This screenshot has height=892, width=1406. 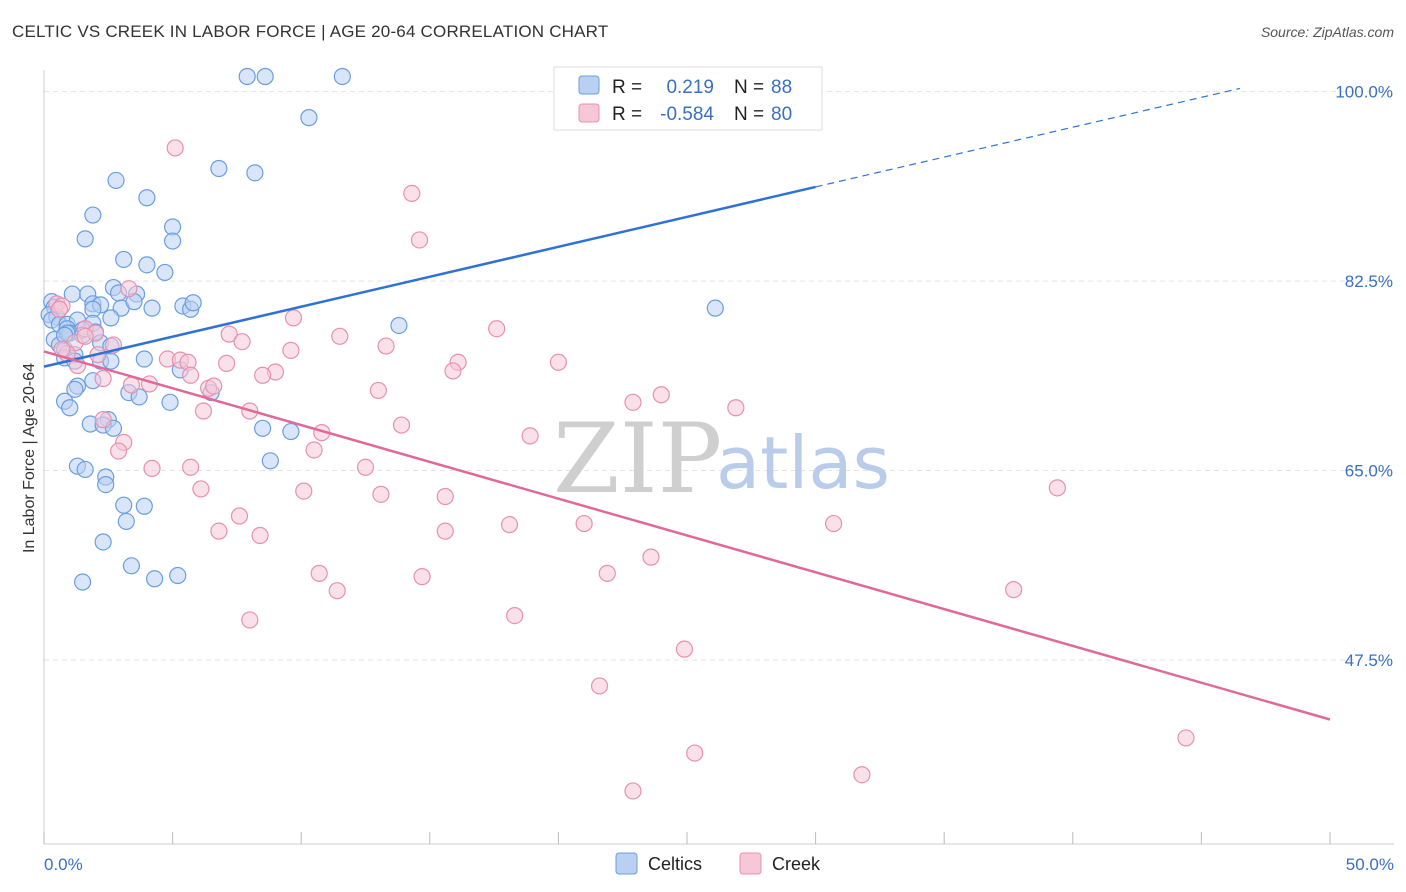 I want to click on y-tick-label: 65.0%, so click(x=1369, y=471).